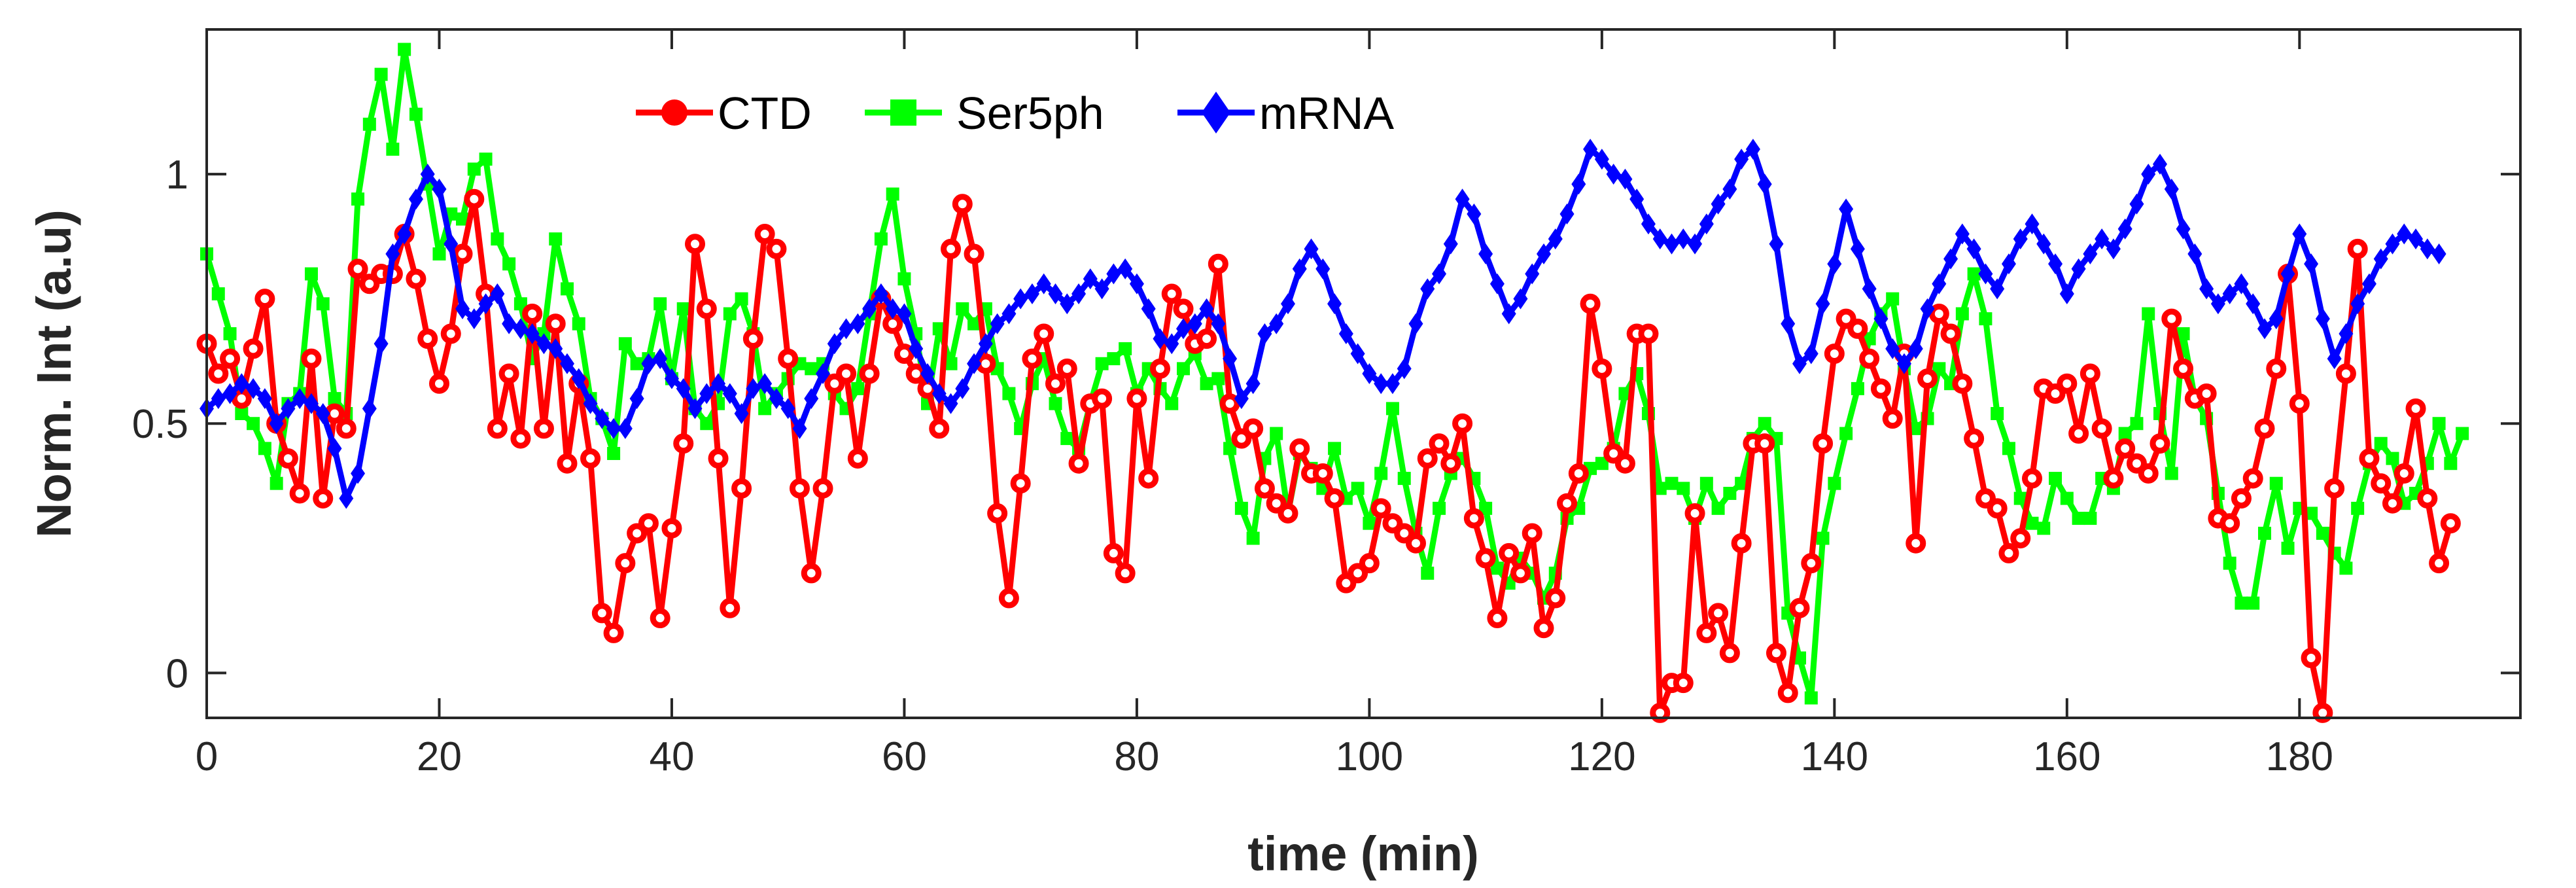 The height and width of the screenshot is (888, 2576). I want to click on legend-label-ser5ph: Ser5ph, so click(1030, 113).